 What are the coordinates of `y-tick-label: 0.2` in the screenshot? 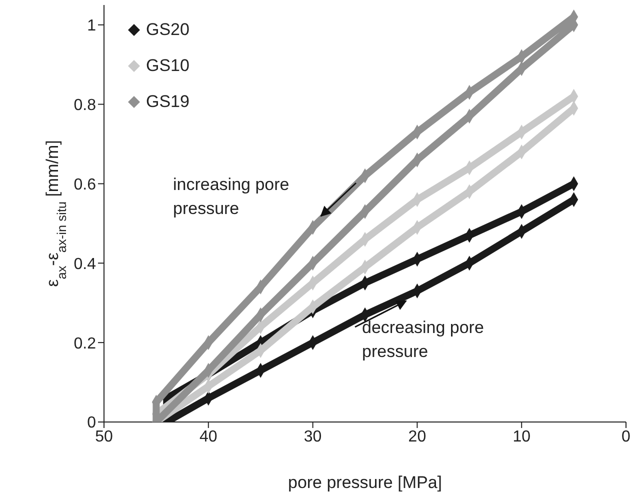 It's located at (85, 343).